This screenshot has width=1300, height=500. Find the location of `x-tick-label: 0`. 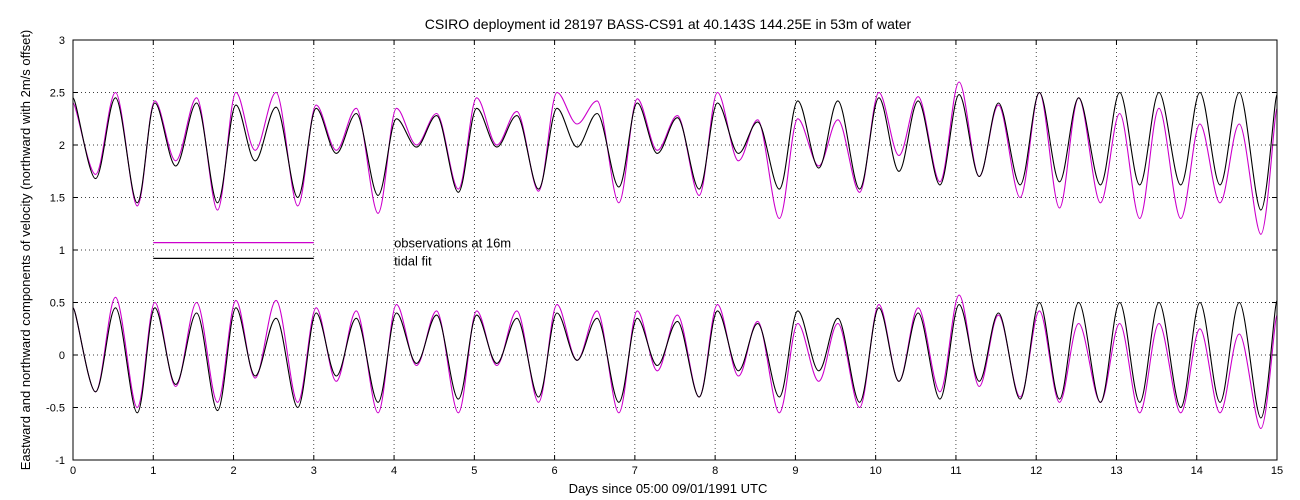

x-tick-label: 0 is located at coordinates (73, 471).